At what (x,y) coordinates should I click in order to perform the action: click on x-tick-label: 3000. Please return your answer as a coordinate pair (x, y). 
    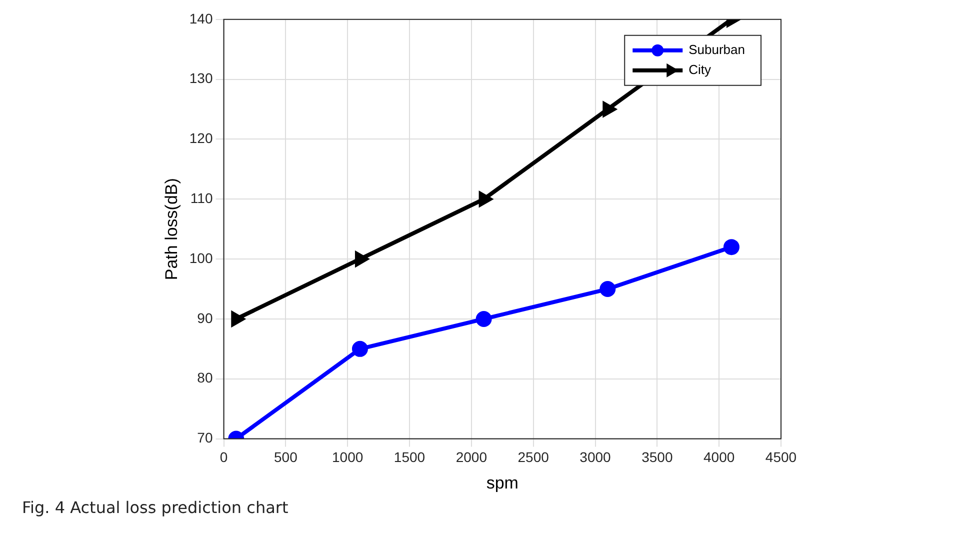
    Looking at the image, I should click on (596, 457).